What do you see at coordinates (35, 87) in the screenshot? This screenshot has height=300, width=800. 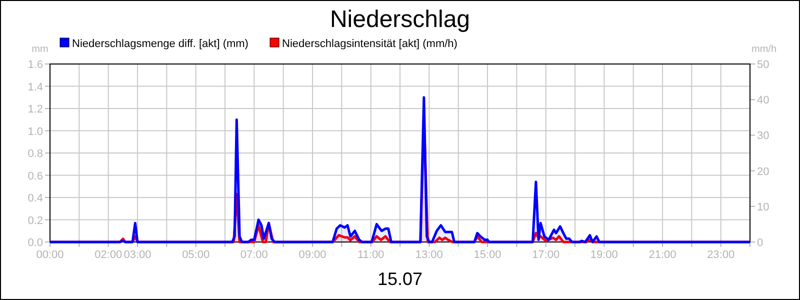 I see `y-tick-label: 1.4` at bounding box center [35, 87].